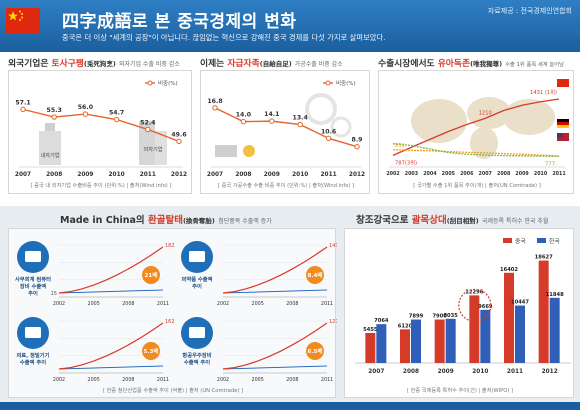 The width and height of the screenshot is (580, 410). Describe the element at coordinates (485, 336) in the screenshot. I see `p5-bar-한국-2010` at that location.